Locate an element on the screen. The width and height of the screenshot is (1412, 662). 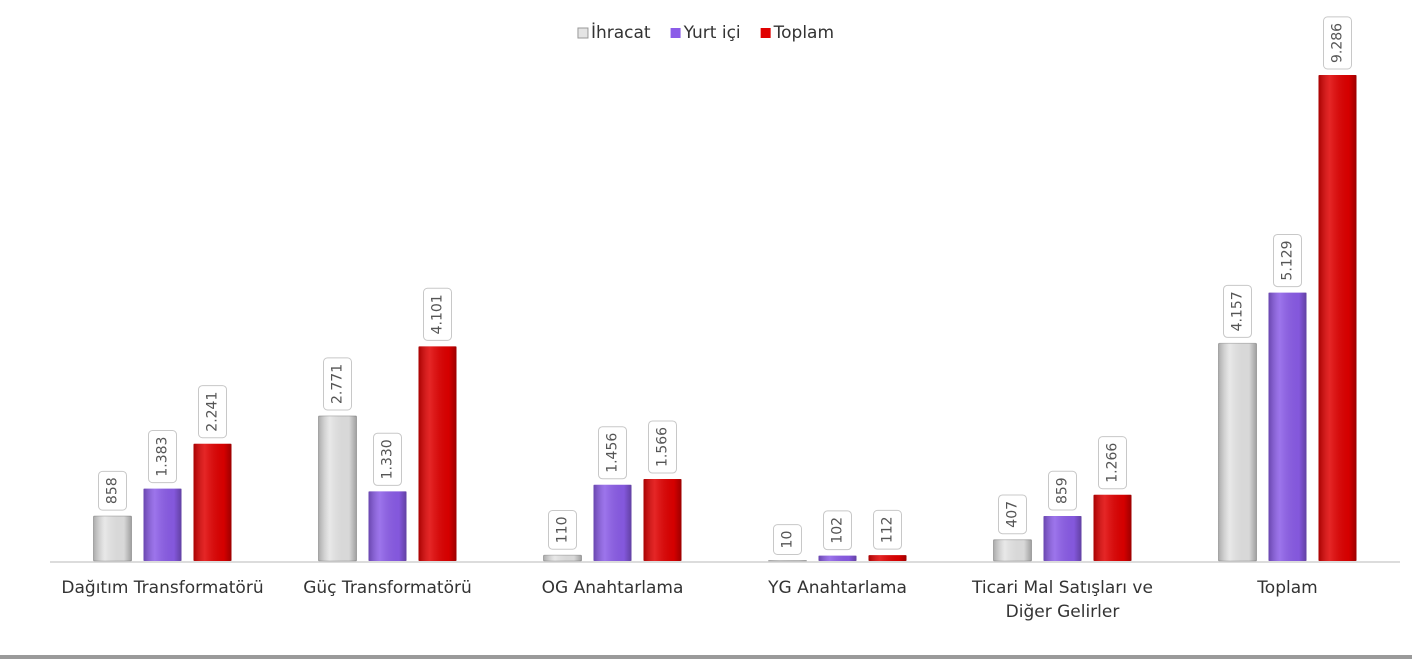
data-label-text: 858 is located at coordinates (113, 490).